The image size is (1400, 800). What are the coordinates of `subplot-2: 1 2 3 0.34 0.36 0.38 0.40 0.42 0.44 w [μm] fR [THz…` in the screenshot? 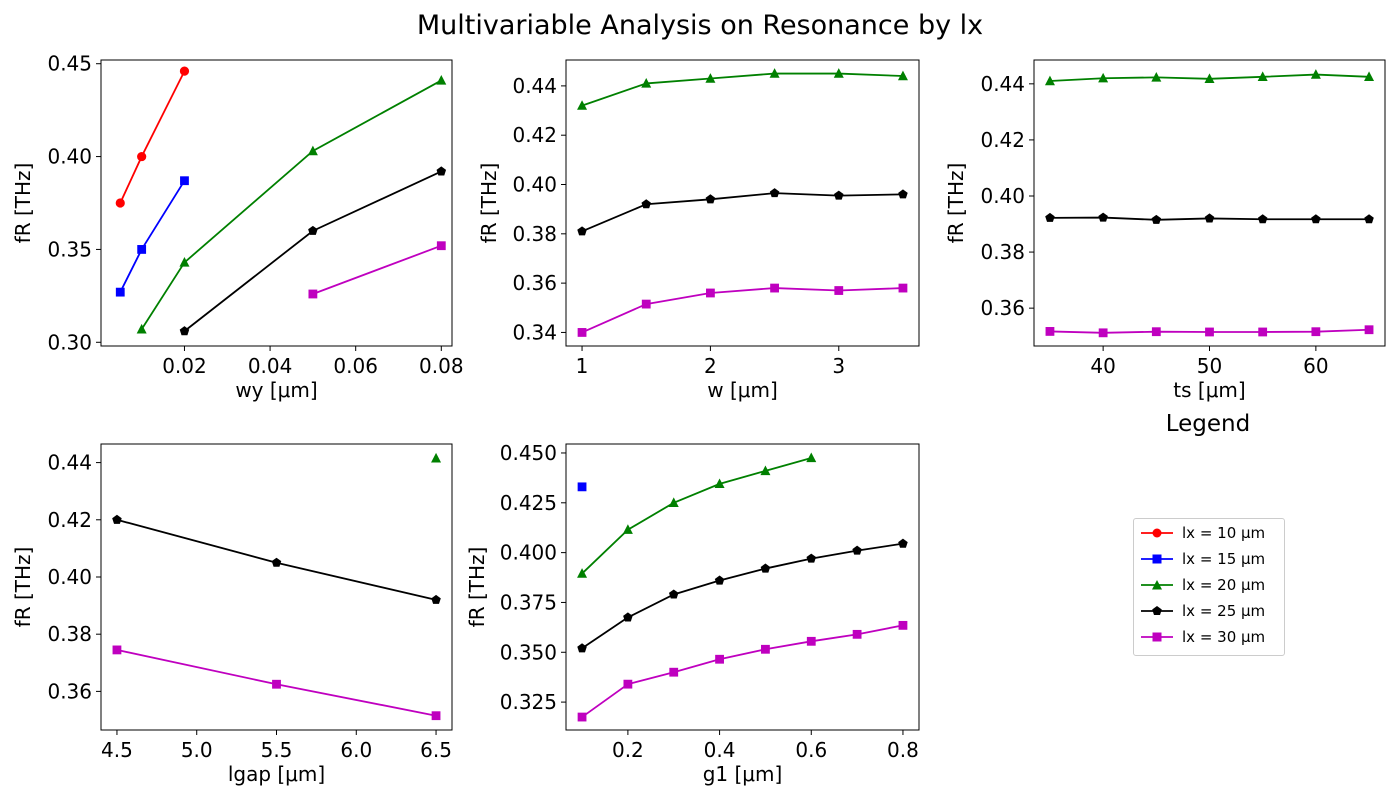 It's located at (698, 230).